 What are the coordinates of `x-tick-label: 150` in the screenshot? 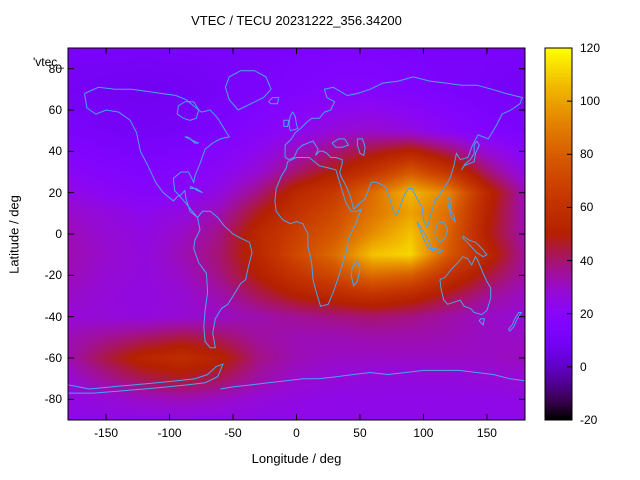 It's located at (486, 433).